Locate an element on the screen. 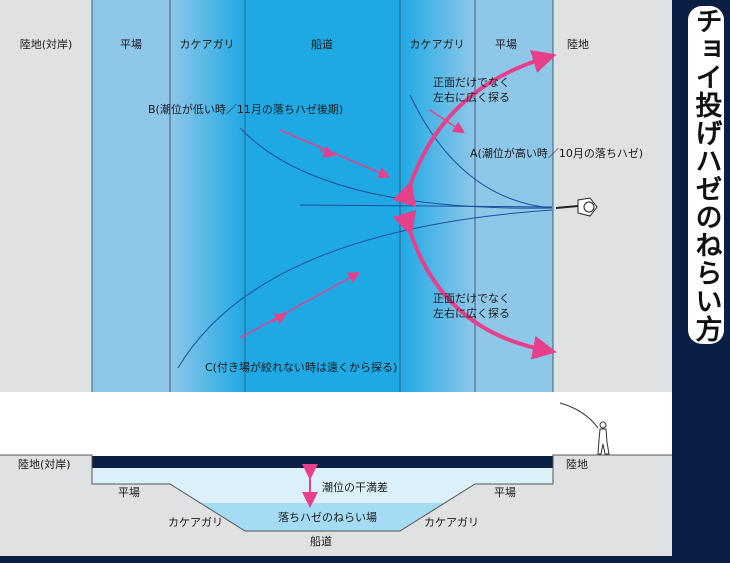  zone-slope-right is located at coordinates (437, 196).